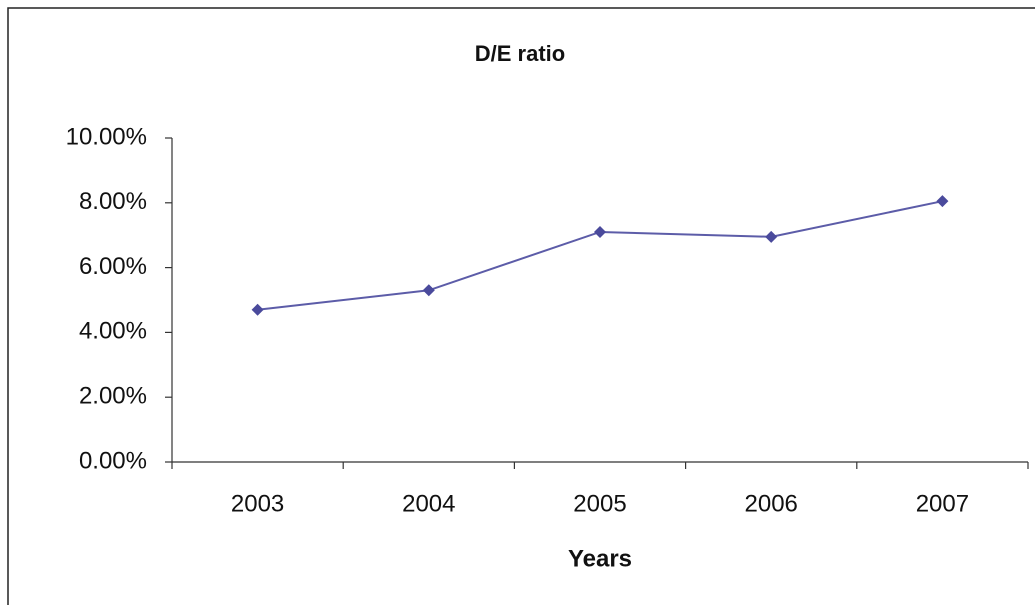  Describe the element at coordinates (599, 503) in the screenshot. I see `x-tick-label: 2005` at that location.